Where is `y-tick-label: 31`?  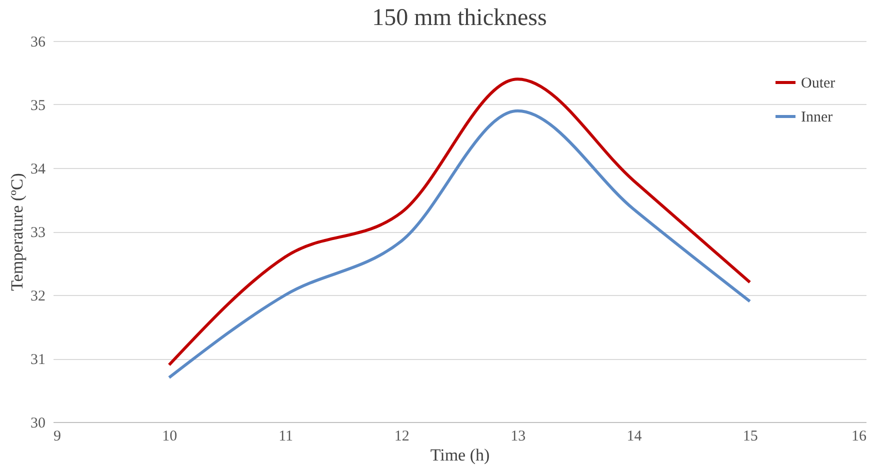 y-tick-label: 31 is located at coordinates (38, 360).